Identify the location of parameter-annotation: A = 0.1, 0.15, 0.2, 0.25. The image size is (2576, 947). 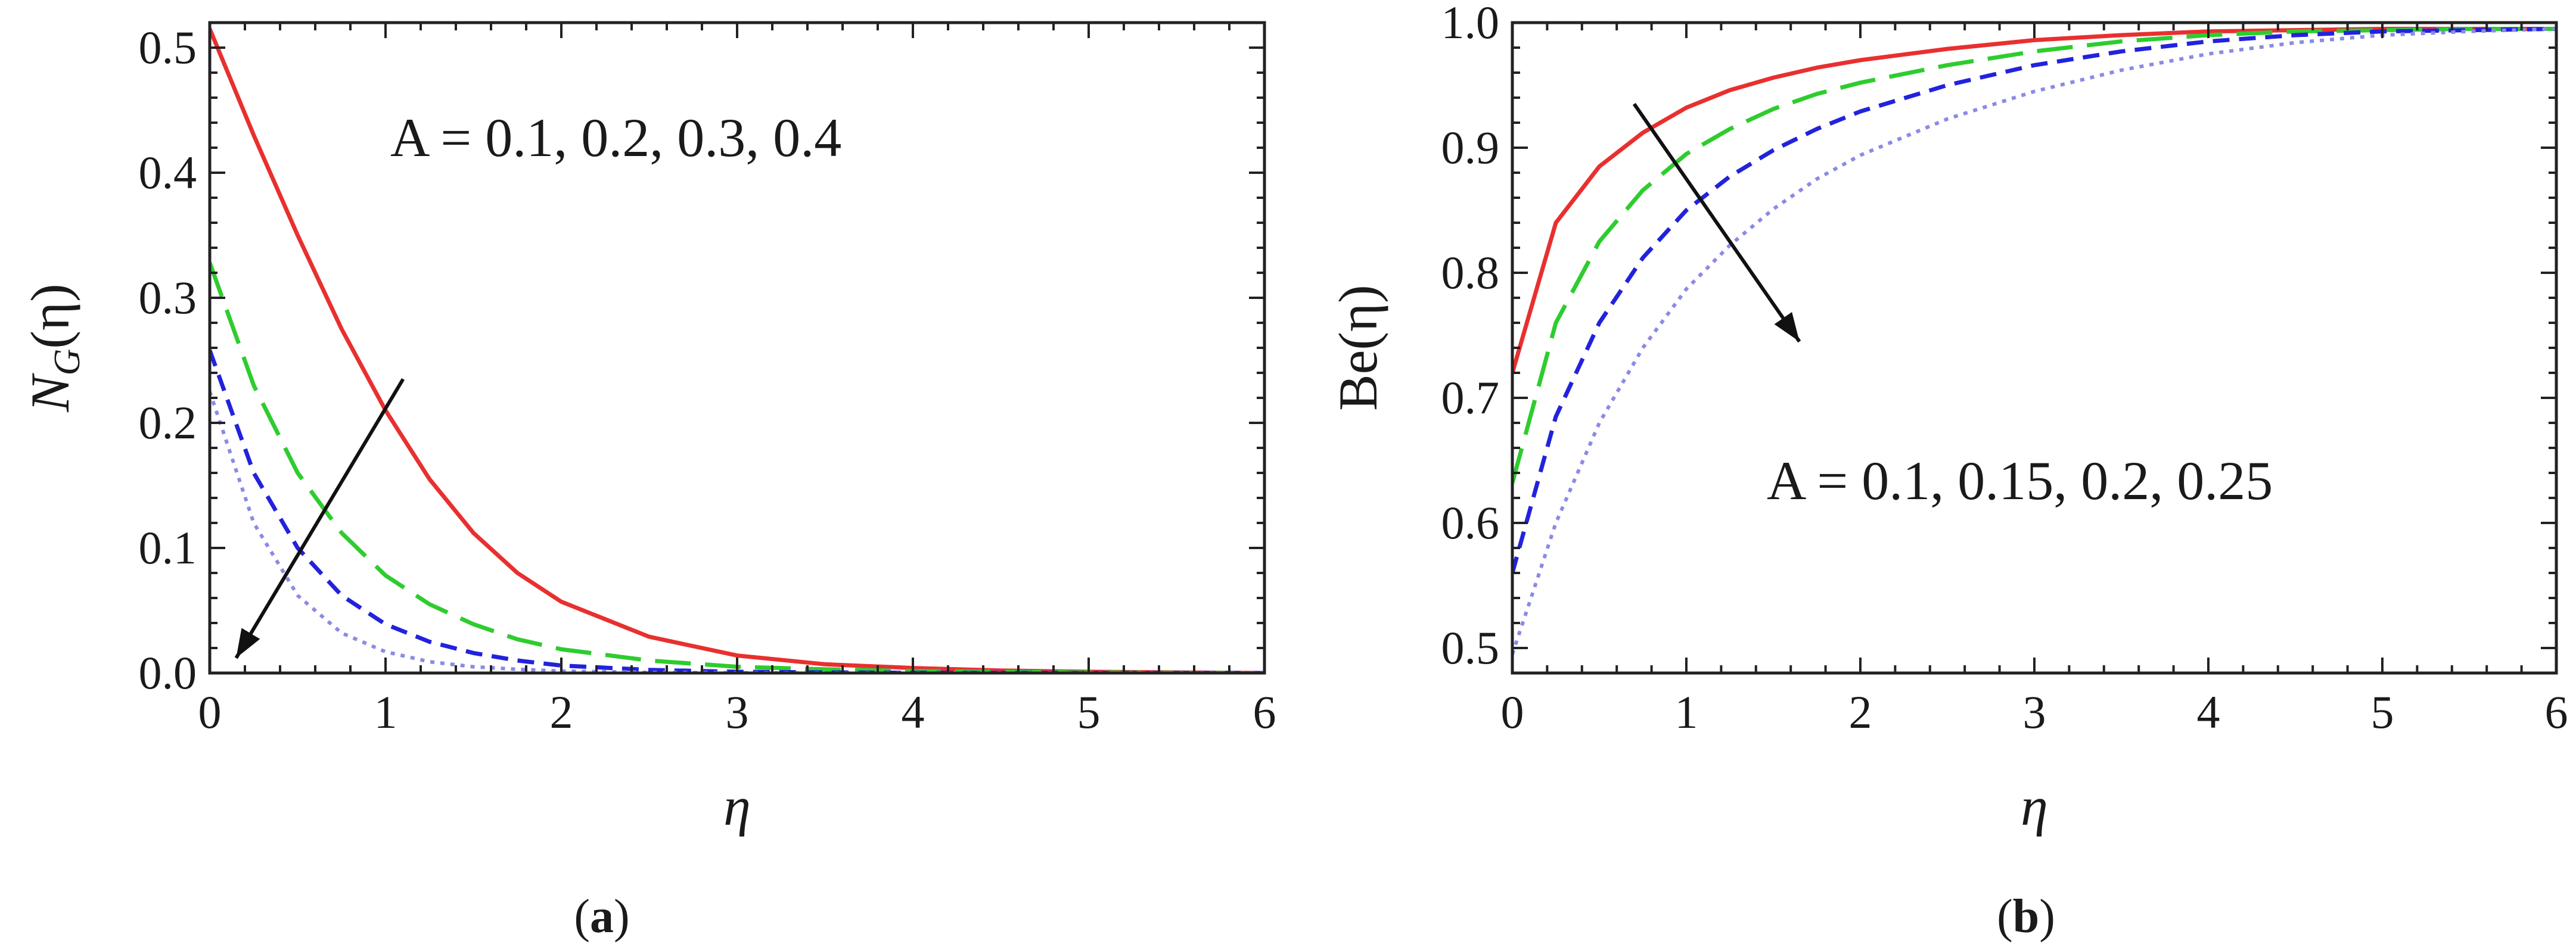
(2020, 480).